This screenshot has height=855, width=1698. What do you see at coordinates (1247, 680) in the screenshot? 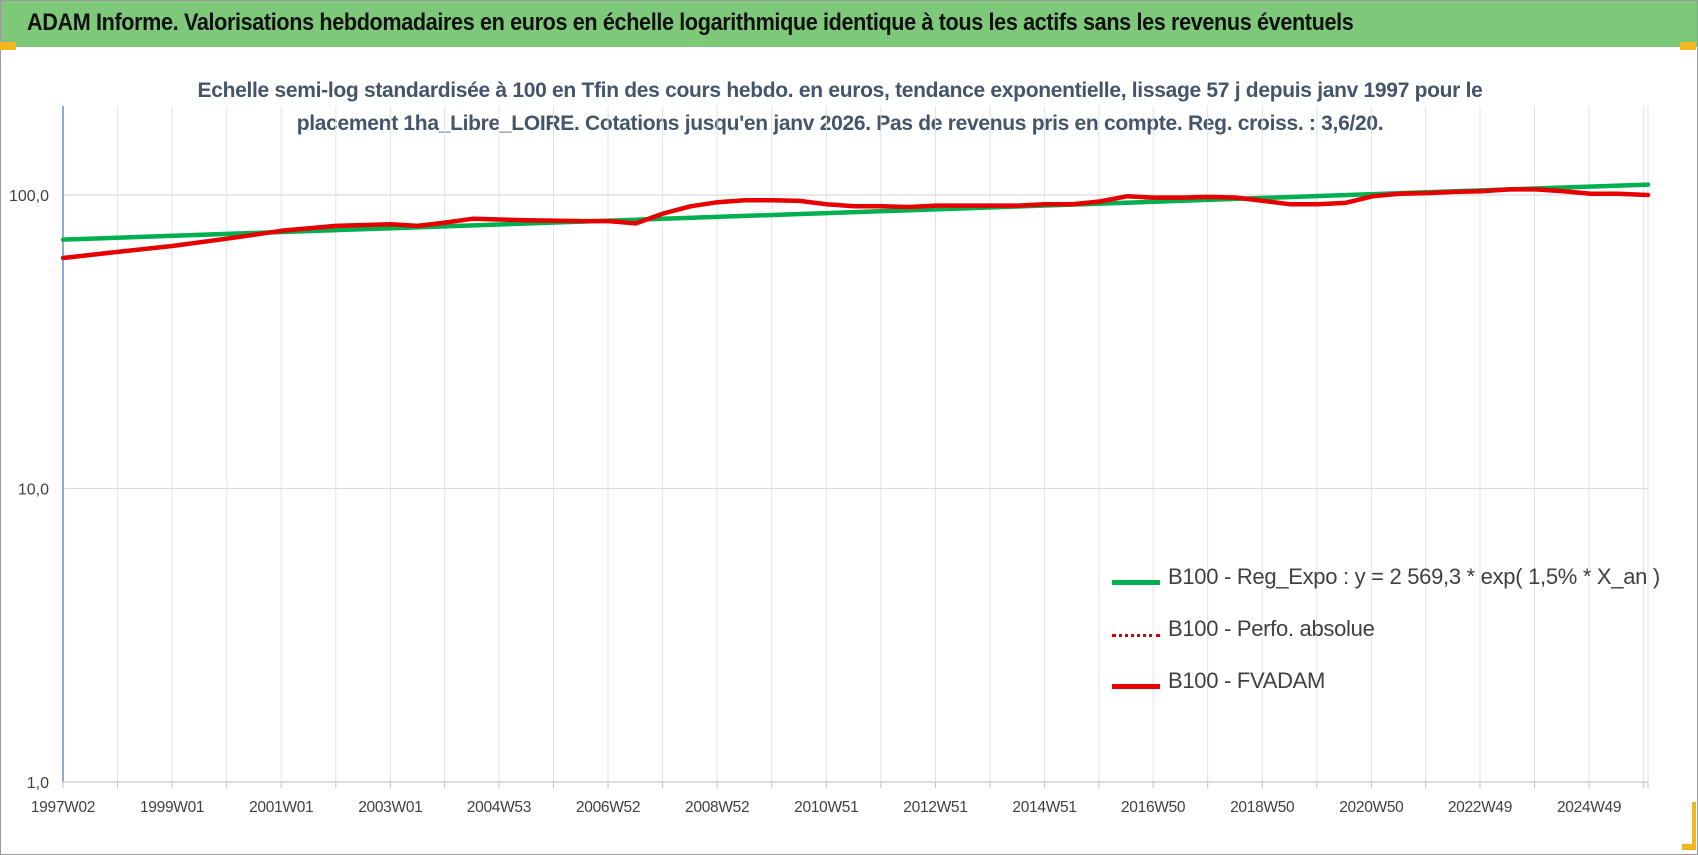
I see `legend-label-fvadam: B100 - FVADAM` at bounding box center [1247, 680].